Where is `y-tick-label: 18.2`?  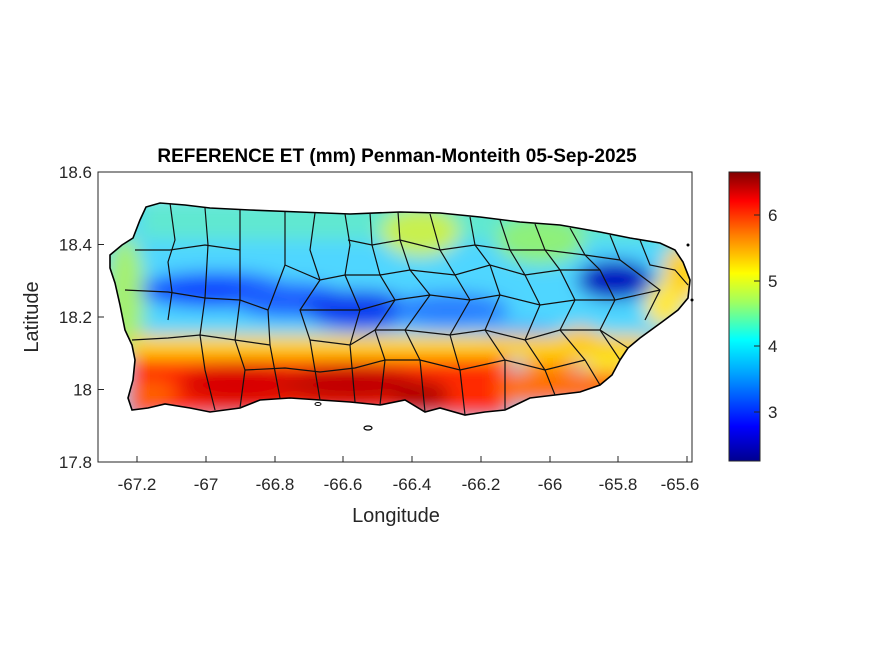
y-tick-label: 18.2 is located at coordinates (75, 317).